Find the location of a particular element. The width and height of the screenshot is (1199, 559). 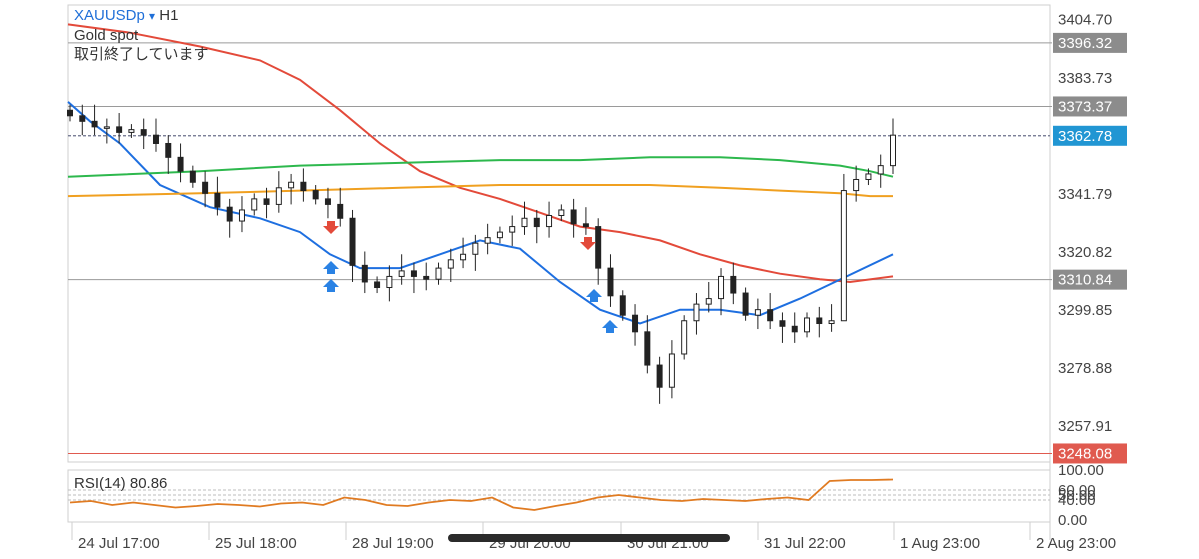

price-level-label: 3396.32 is located at coordinates (1085, 43).